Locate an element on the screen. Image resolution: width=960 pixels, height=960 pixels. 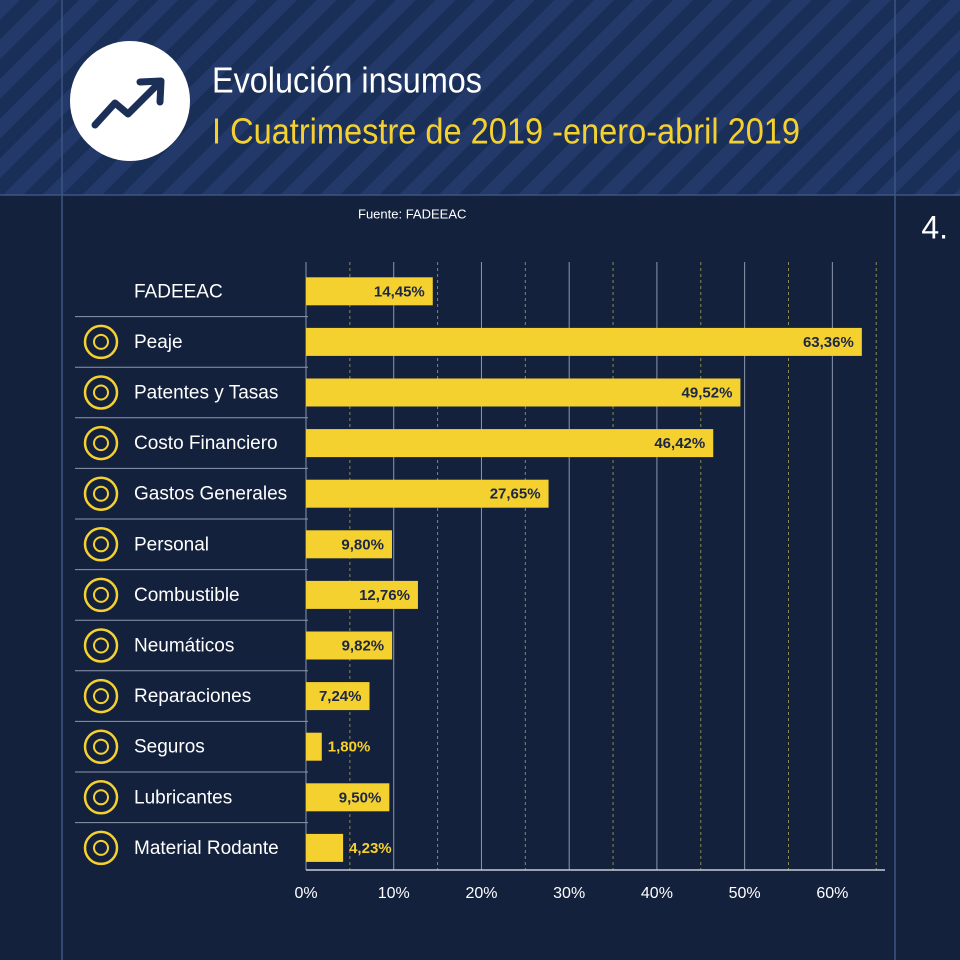
category-label: Neumáticos is located at coordinates (184, 646).